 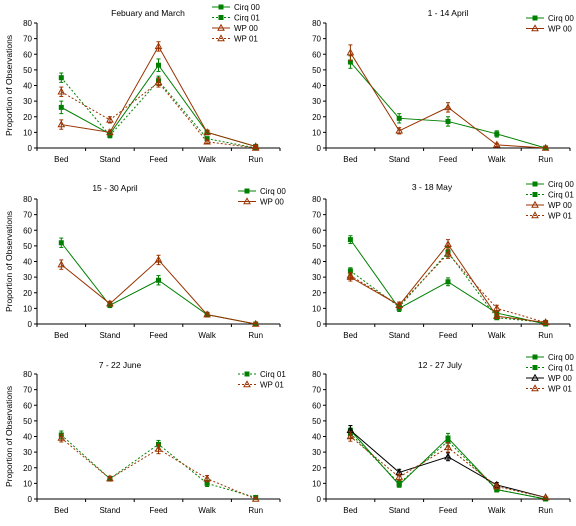 What do you see at coordinates (120, 365) in the screenshot?
I see `chart-title: 7 - 22 June` at bounding box center [120, 365].